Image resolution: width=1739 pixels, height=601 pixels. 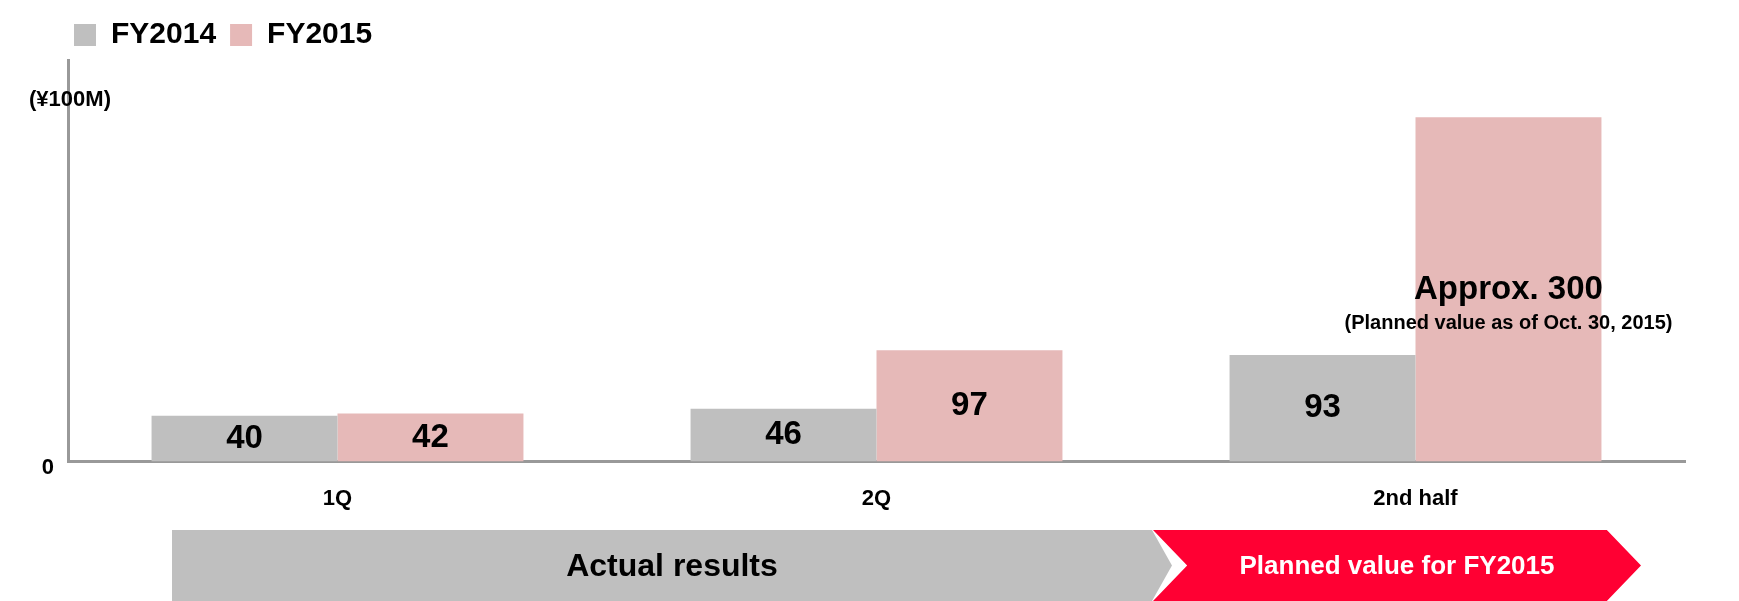 I want to click on data-label: Approx. 300, so click(x=1508, y=287).